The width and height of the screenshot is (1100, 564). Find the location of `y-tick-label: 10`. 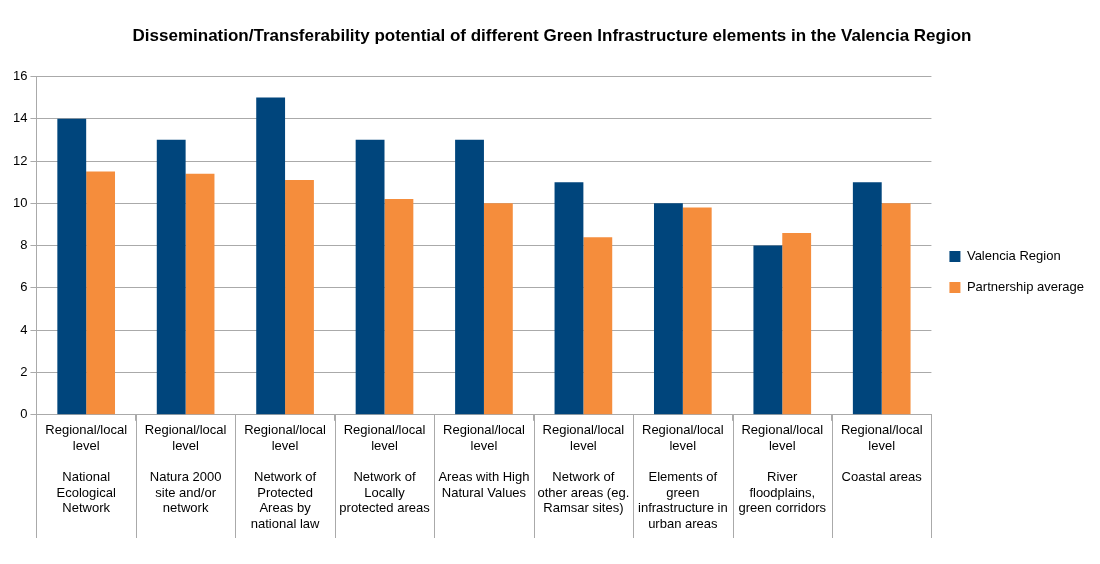

y-tick-label: 10 is located at coordinates (20, 202).